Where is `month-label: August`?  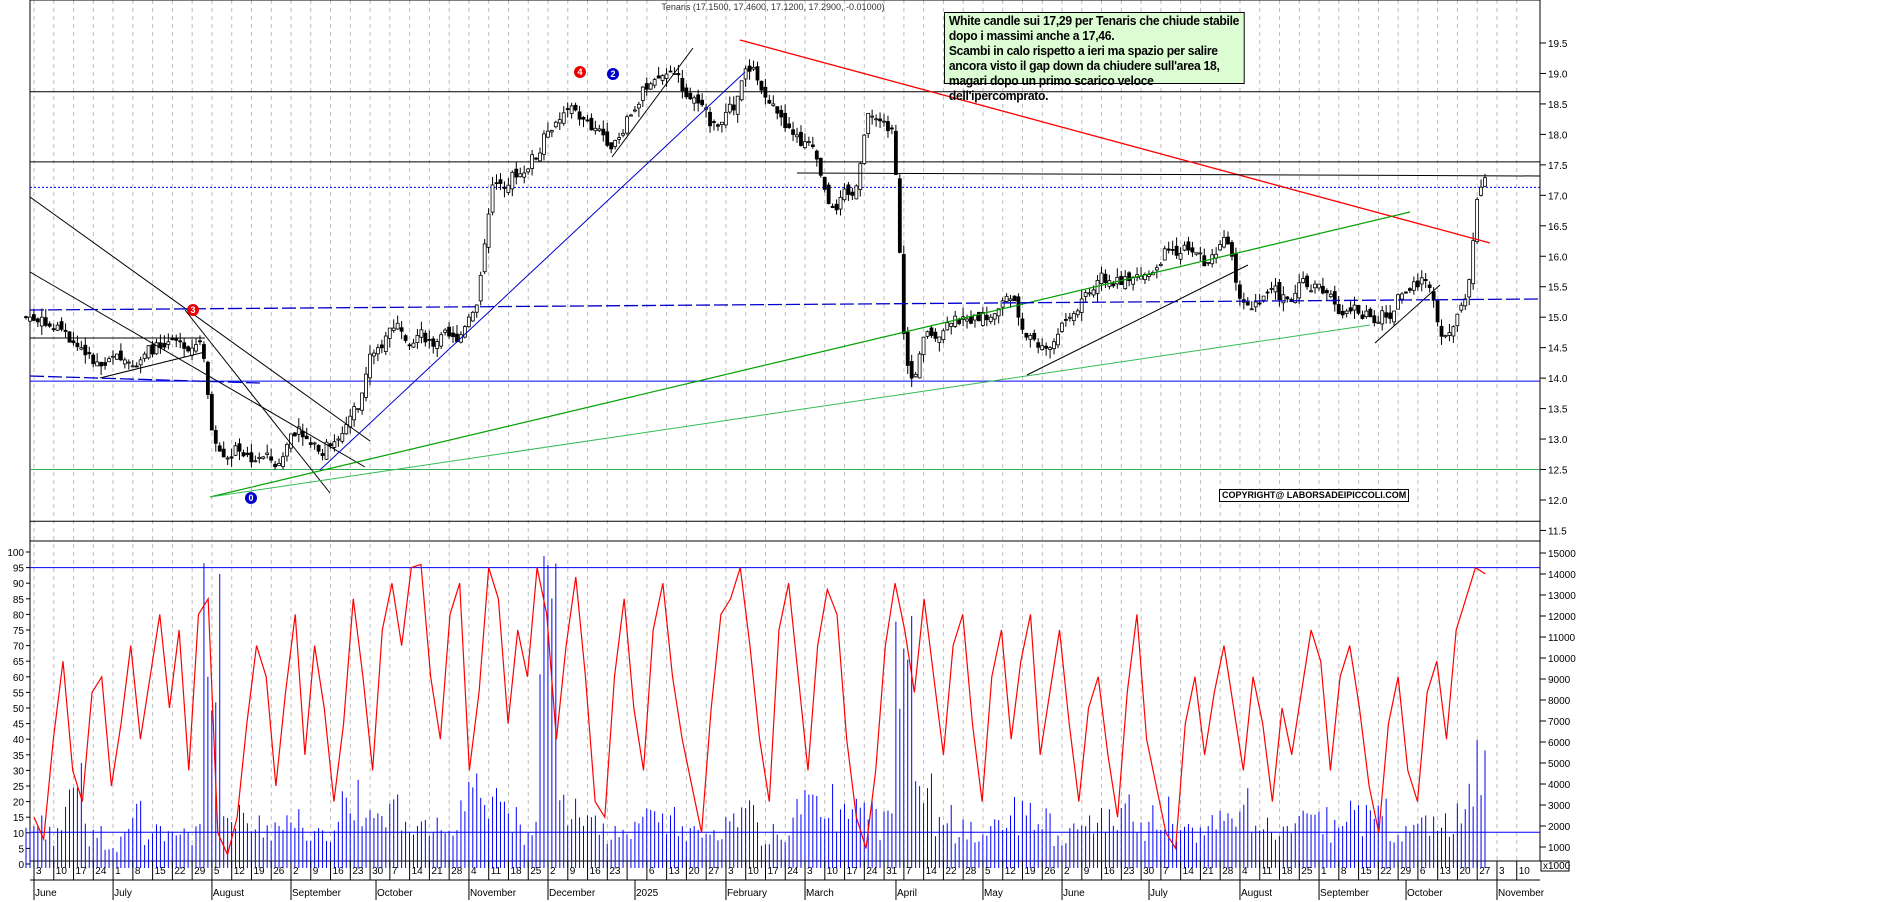 month-label: August is located at coordinates (228, 893).